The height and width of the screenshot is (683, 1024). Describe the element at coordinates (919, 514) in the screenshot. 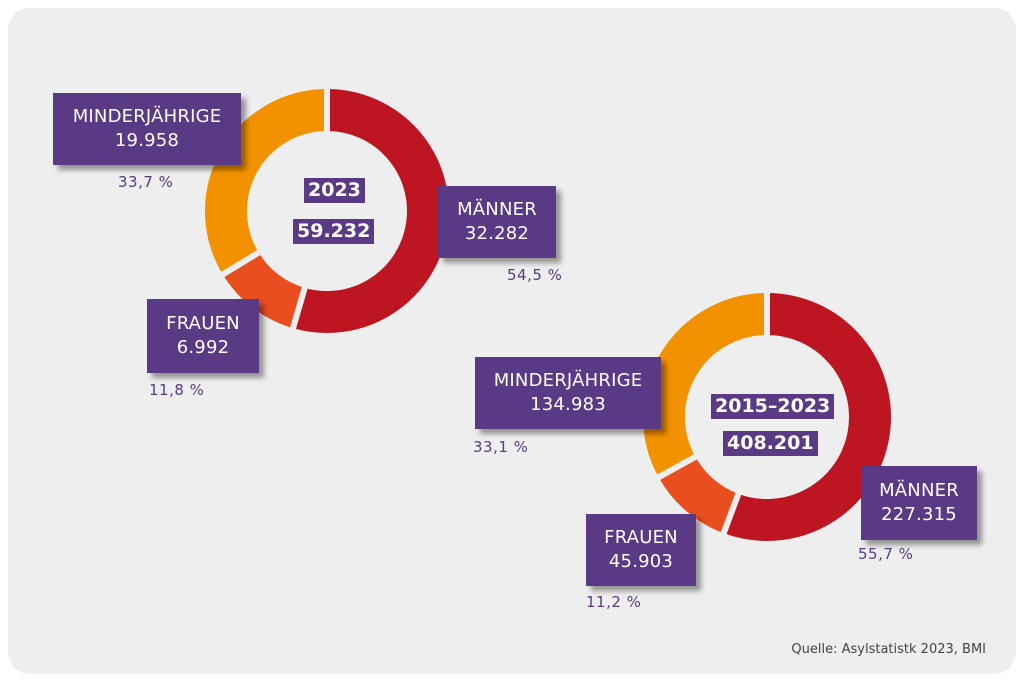

I see `slice-value: 227.315` at that location.